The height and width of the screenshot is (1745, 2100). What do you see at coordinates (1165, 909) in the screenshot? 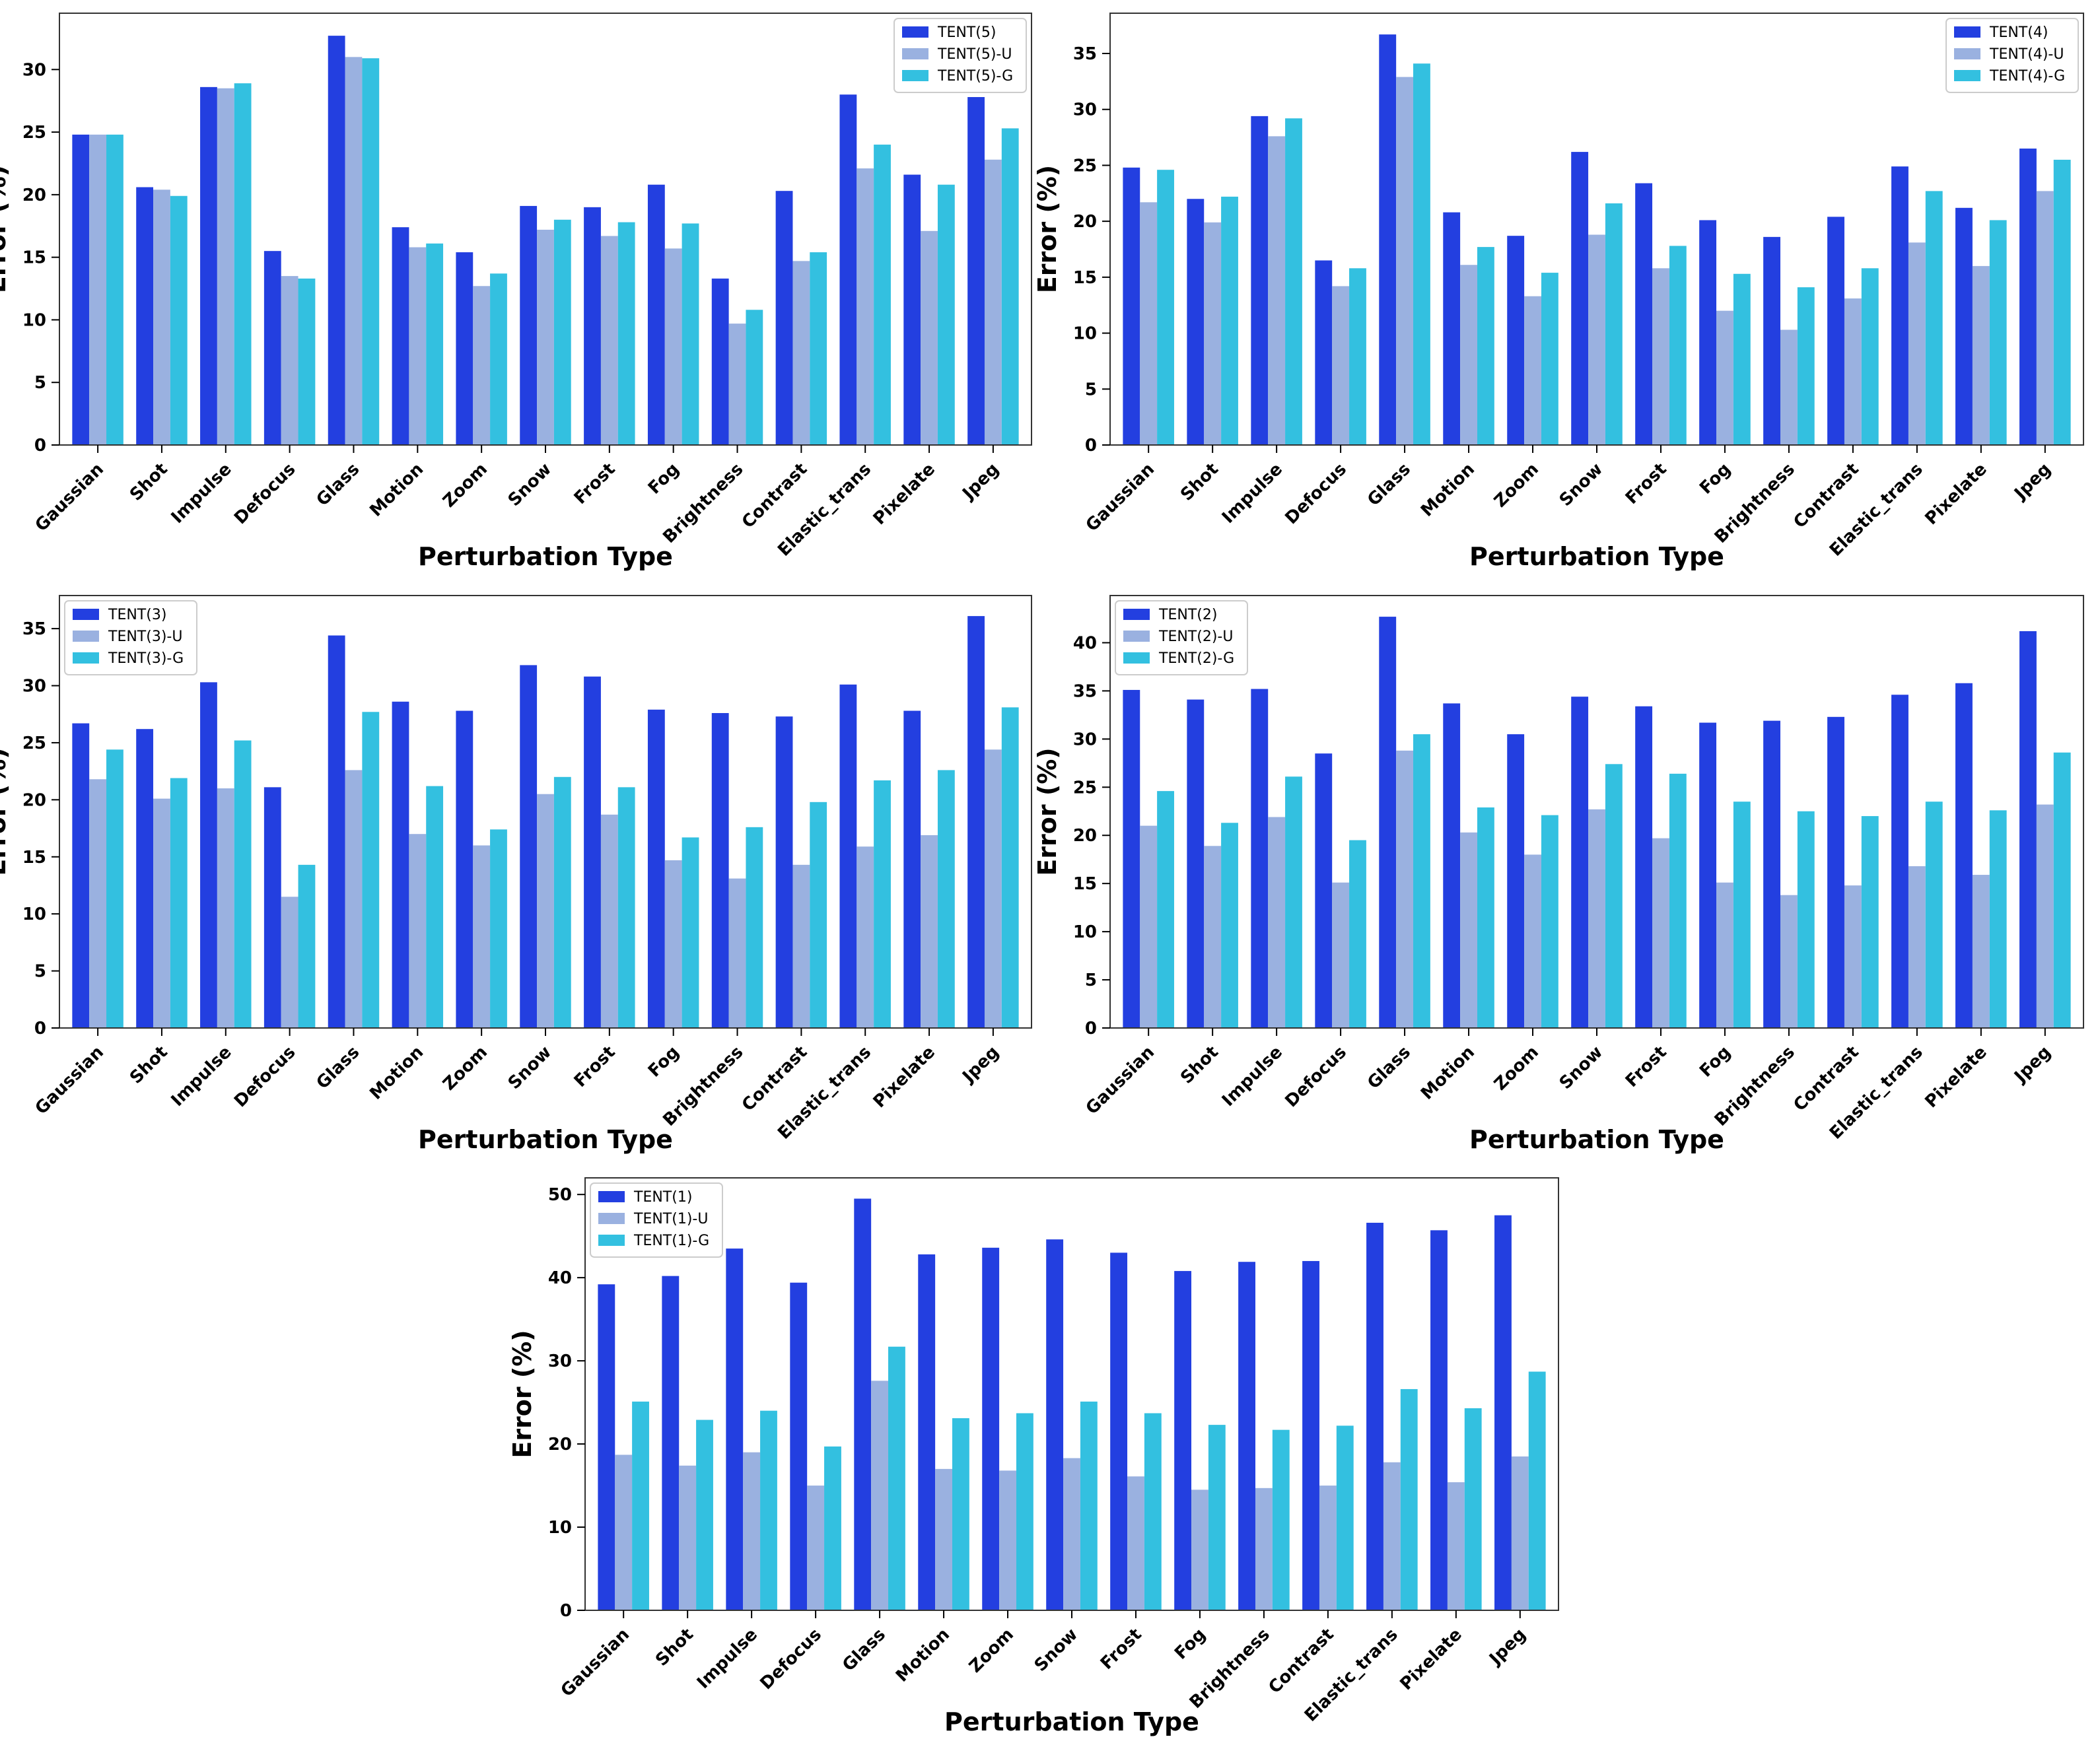
I see `bar-tent-2-g-gaussian` at bounding box center [1165, 909].